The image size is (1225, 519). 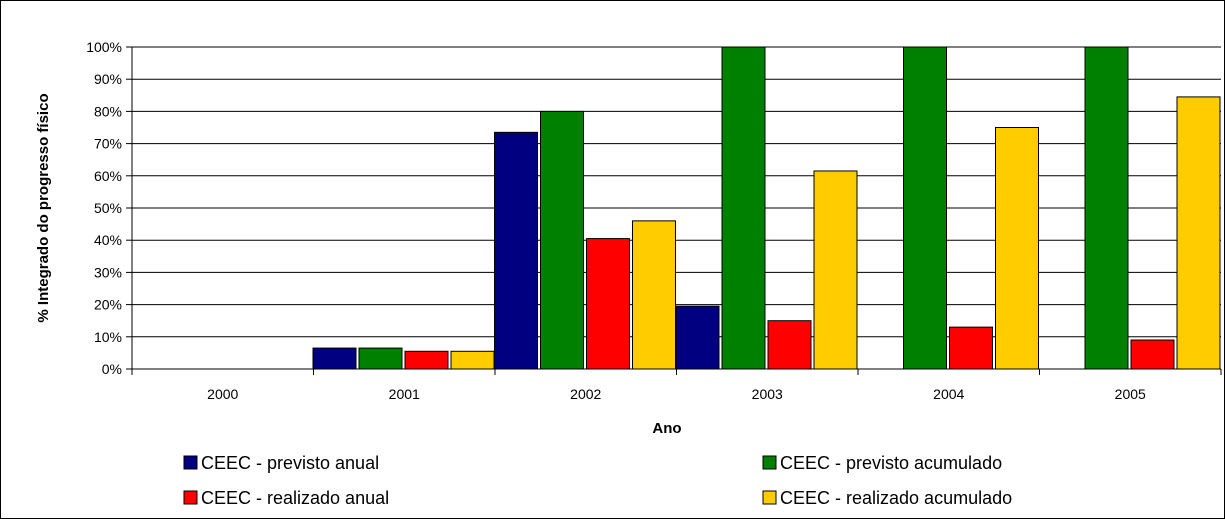 What do you see at coordinates (108, 240) in the screenshot?
I see `y-tick-label: 40%` at bounding box center [108, 240].